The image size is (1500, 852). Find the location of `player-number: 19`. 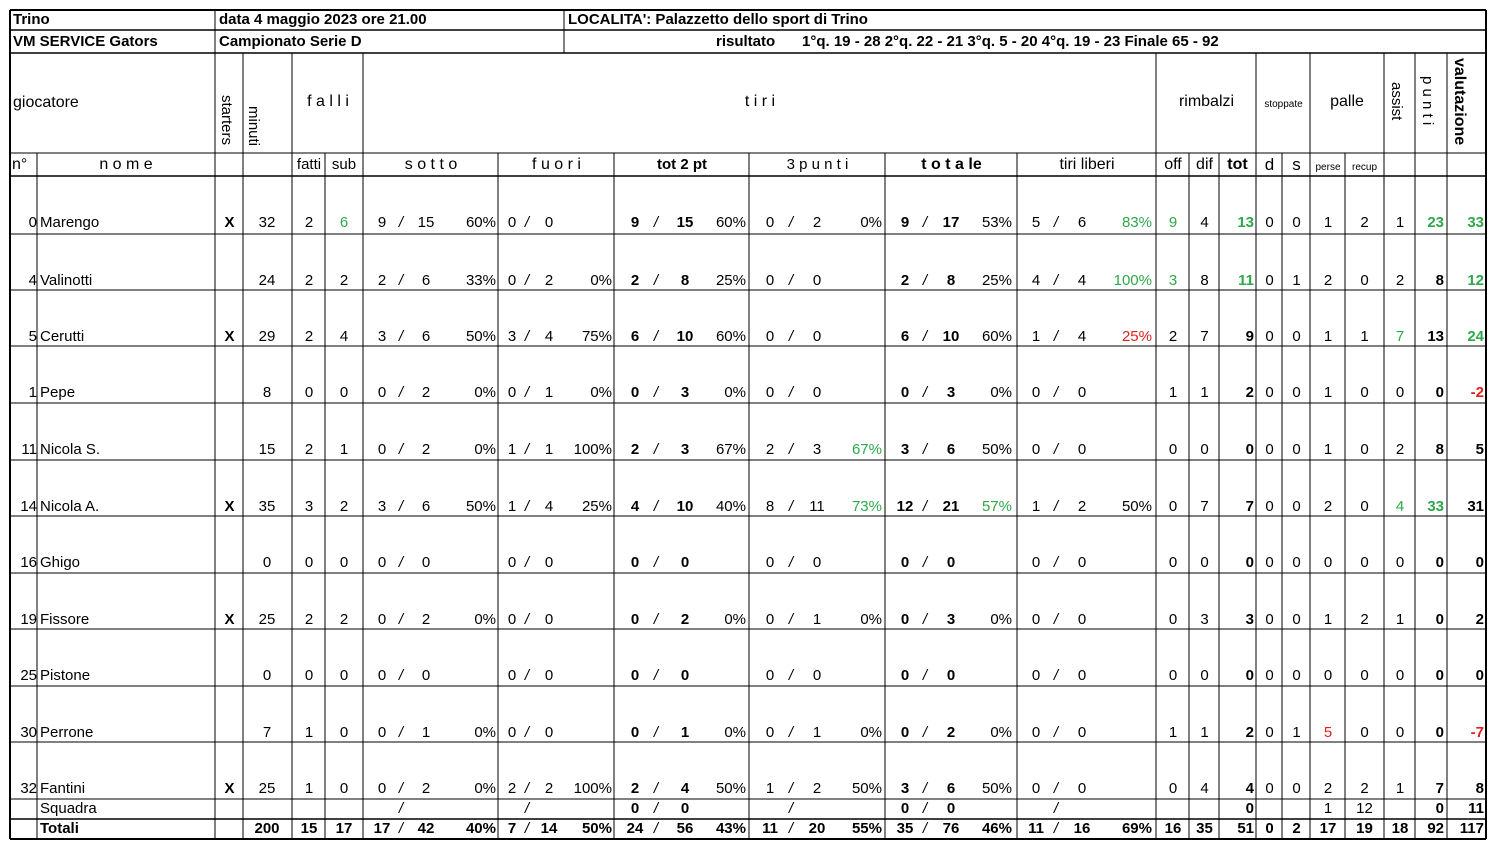

player-number: 19 is located at coordinates (28, 619).